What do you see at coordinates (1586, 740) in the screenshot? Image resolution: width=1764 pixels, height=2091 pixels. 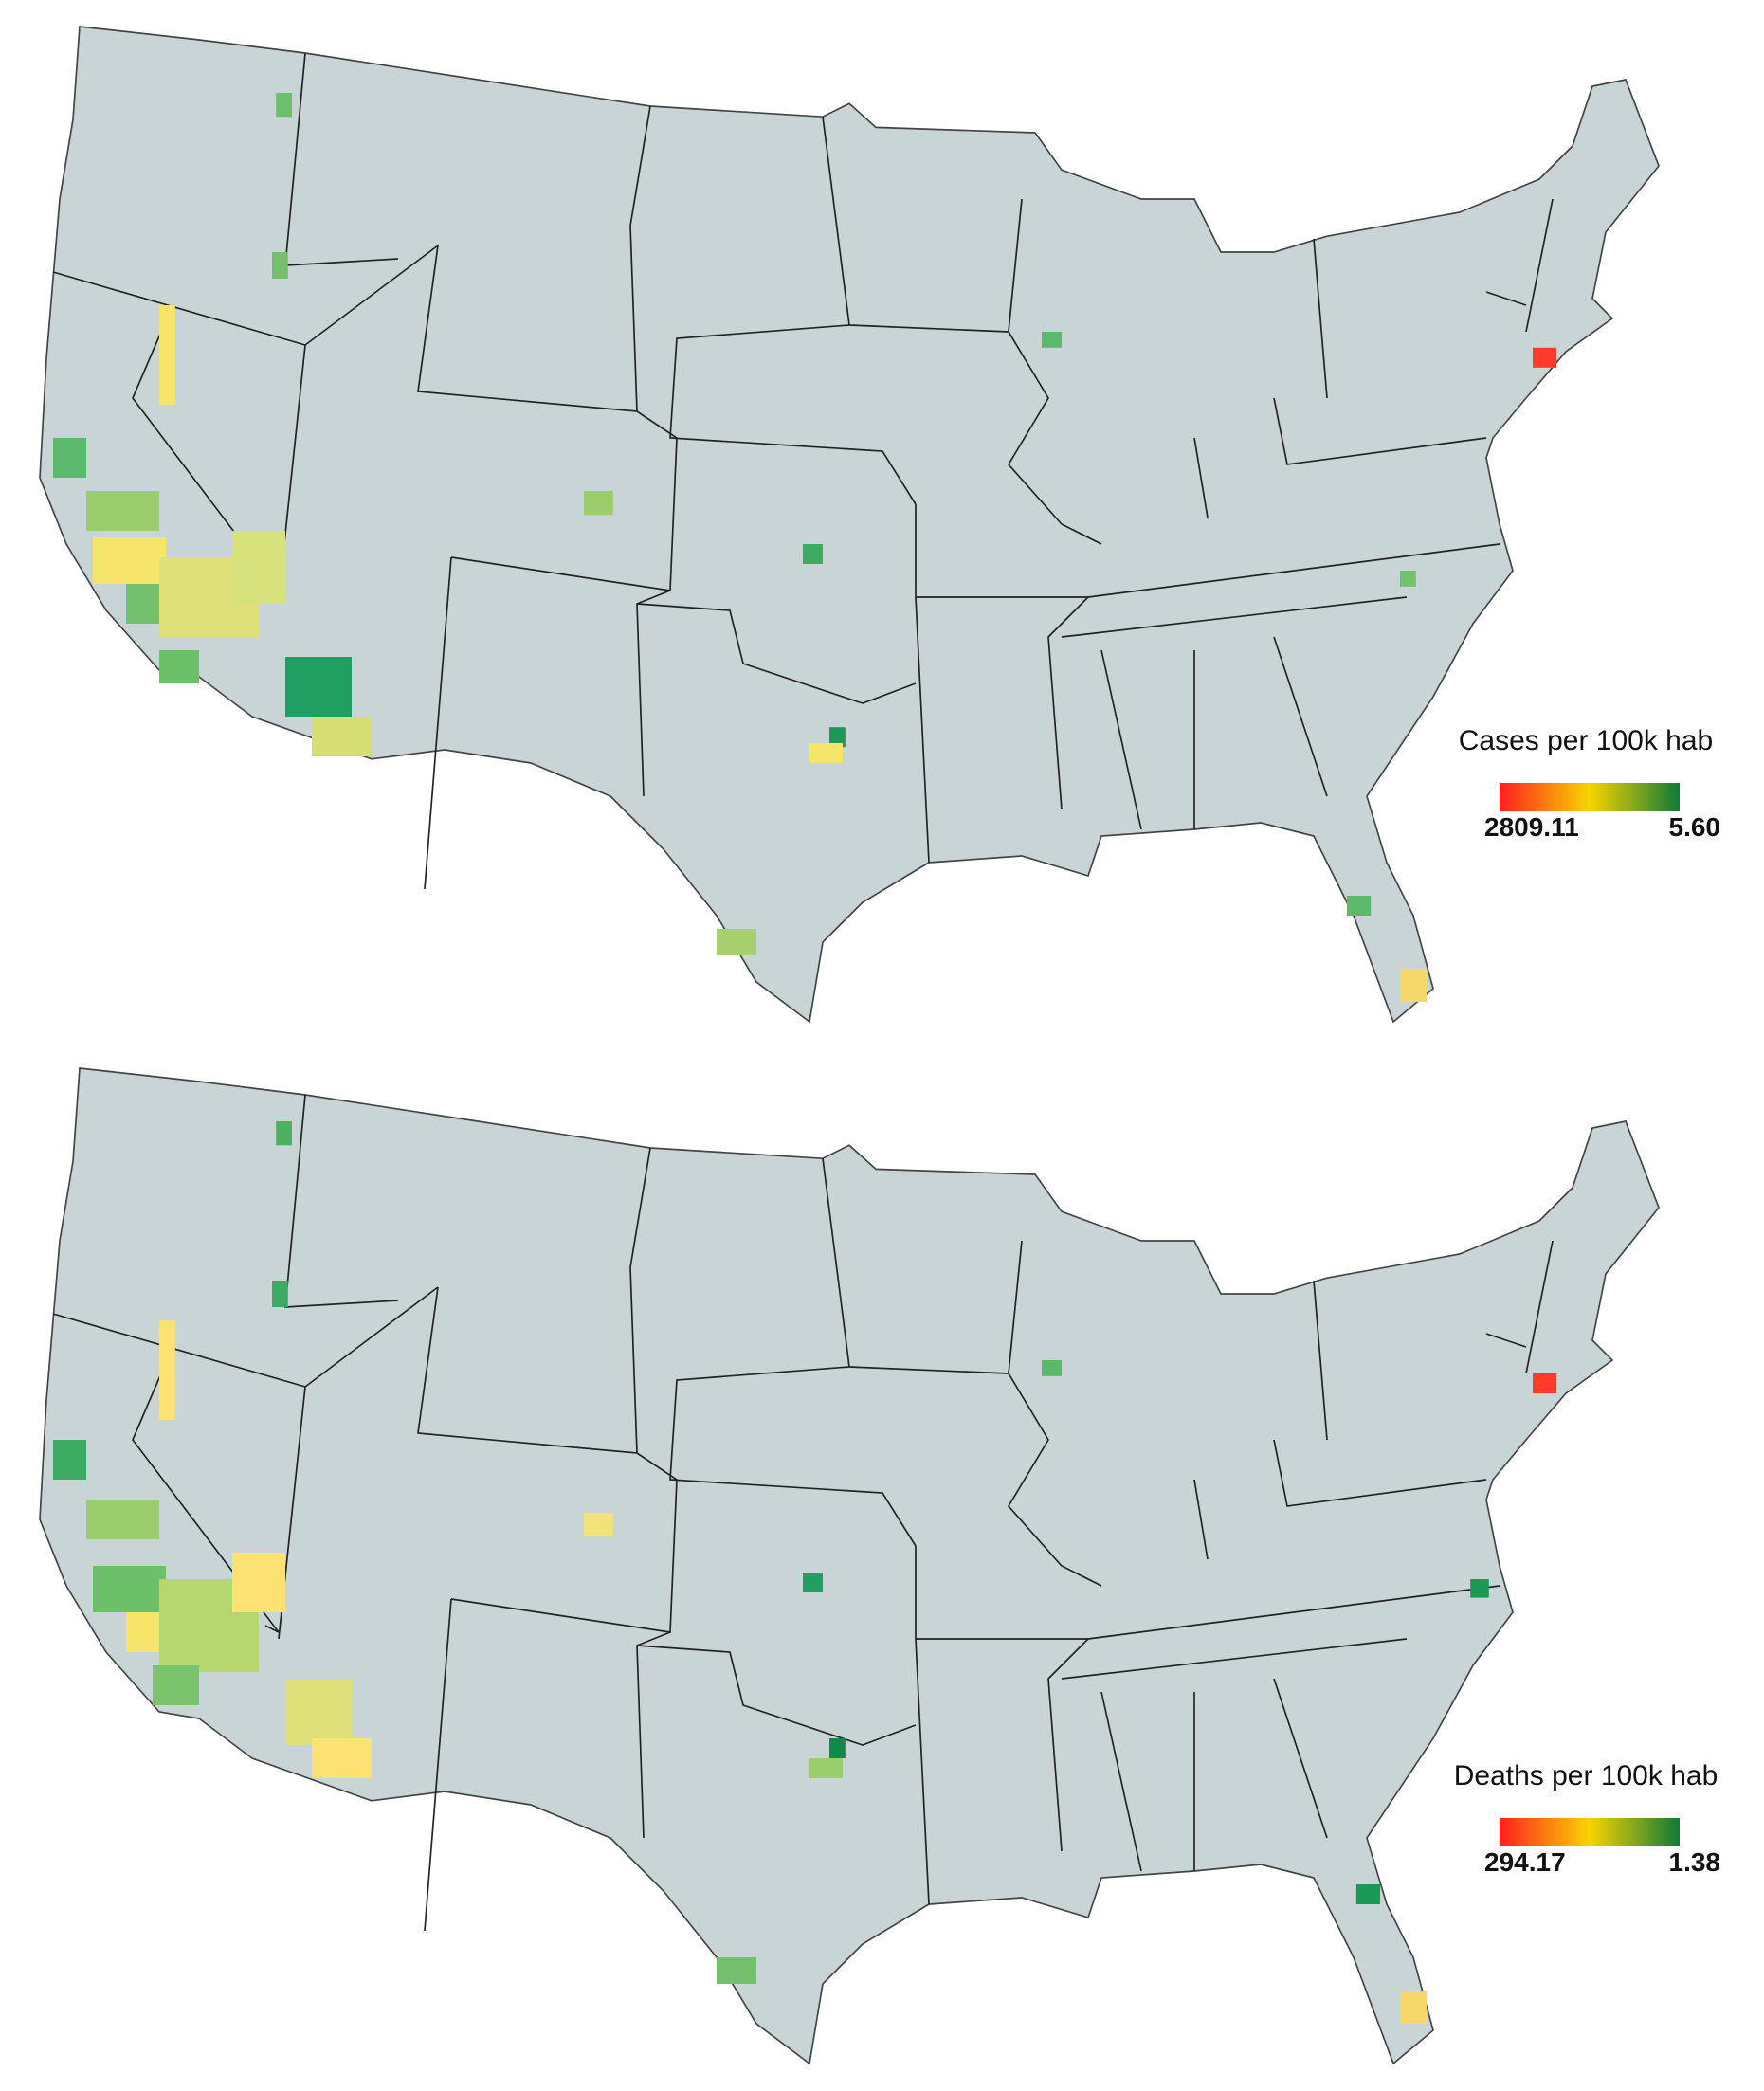 I see `legend-title: Cases per 100k hab` at bounding box center [1586, 740].